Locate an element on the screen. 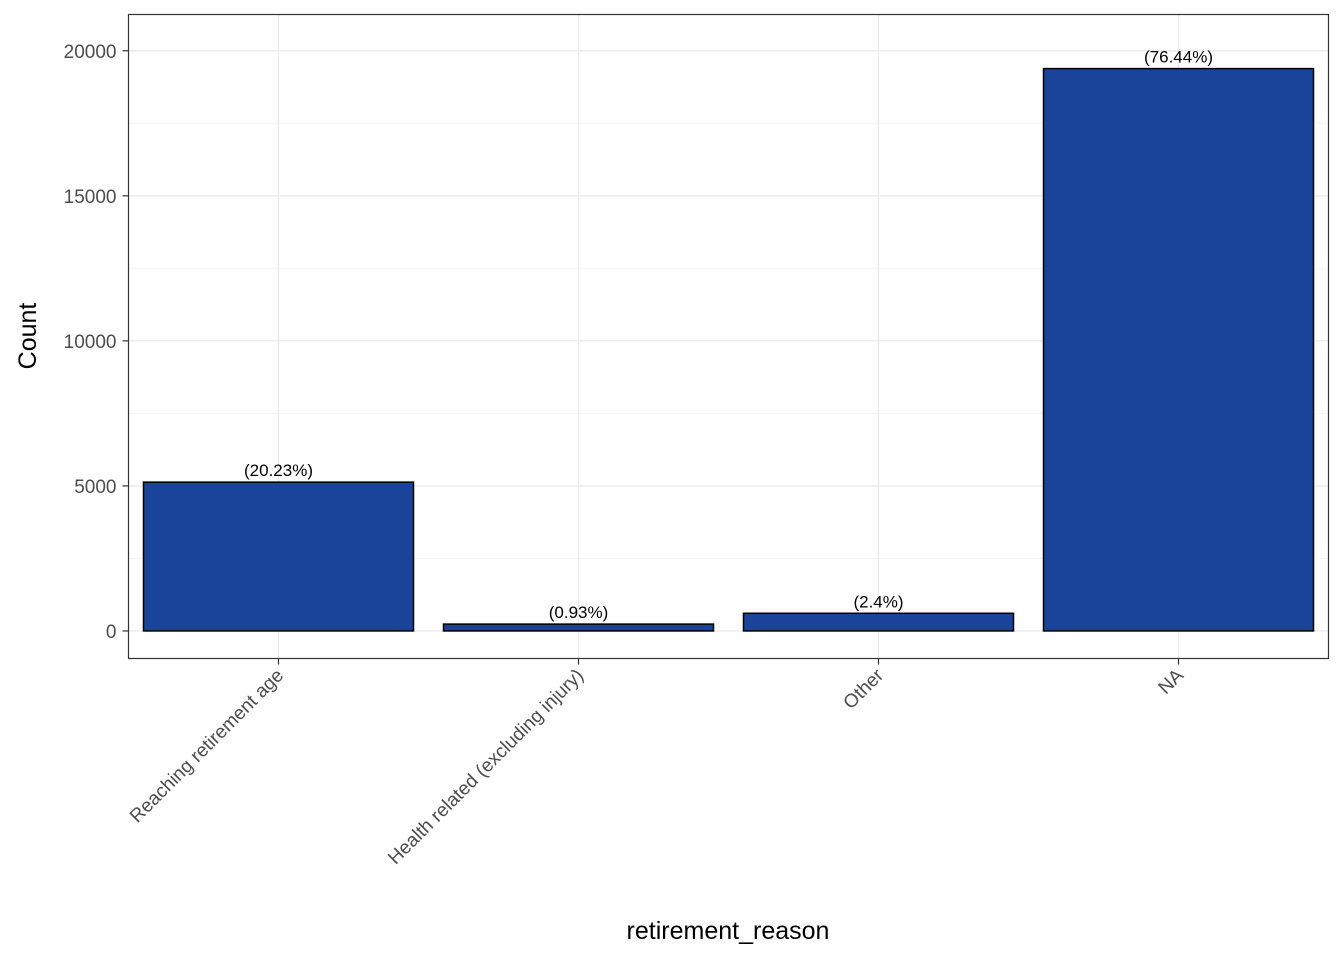  bar-data-label: (2.4%) is located at coordinates (878, 601).